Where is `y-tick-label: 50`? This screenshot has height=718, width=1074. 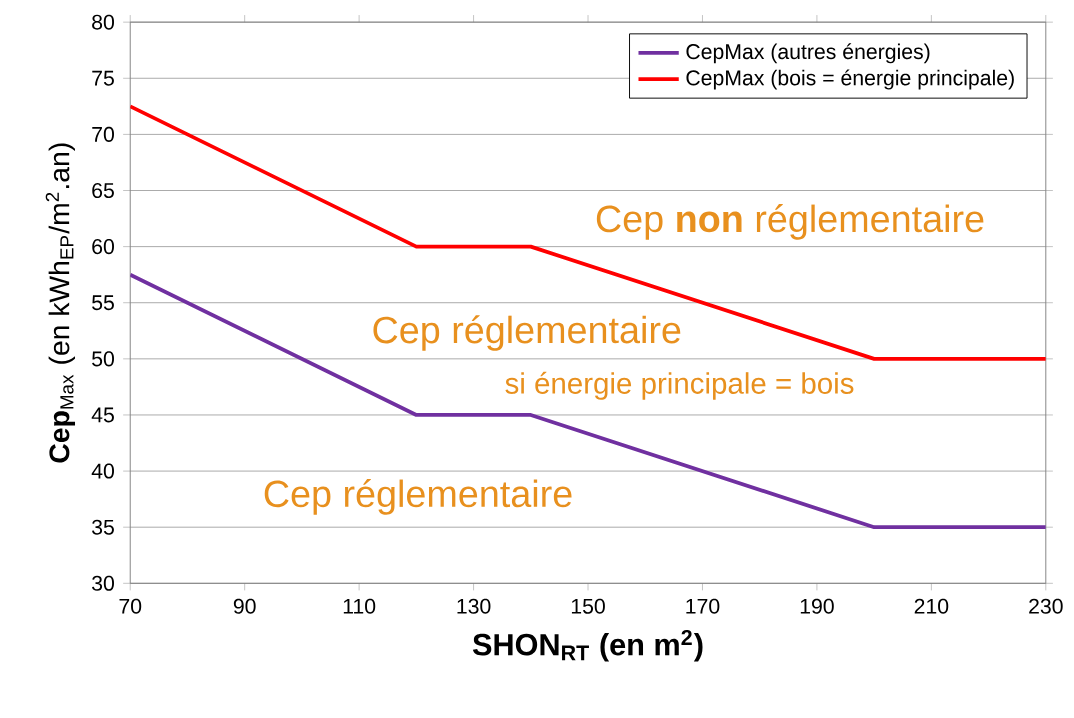
y-tick-label: 50 is located at coordinates (103, 359).